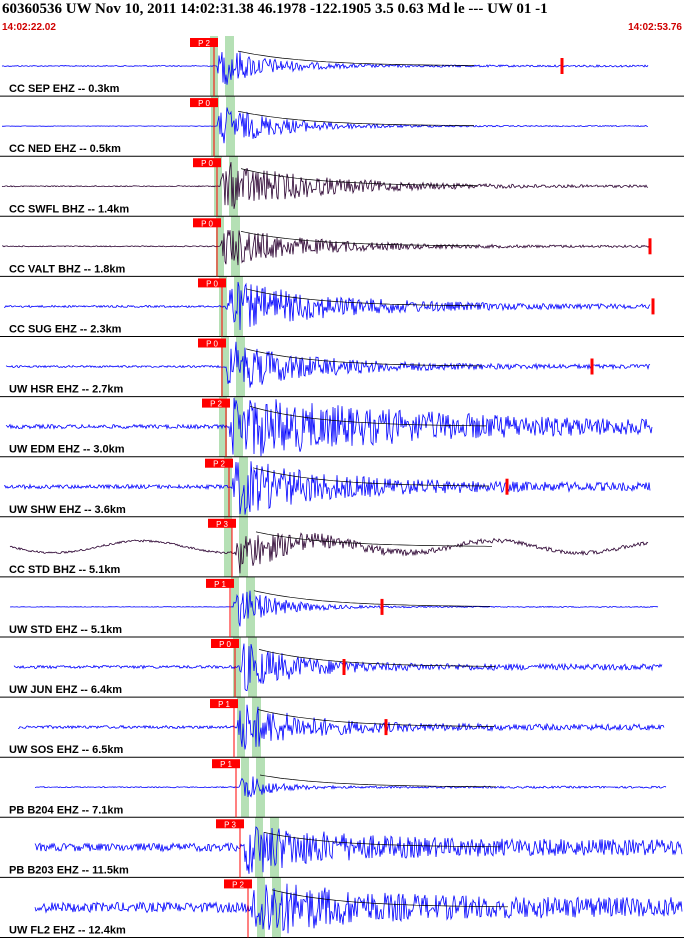 The image size is (684, 938). Describe the element at coordinates (67, 450) in the screenshot. I see `channel-label: UW EDM EHZ -- 3.0km` at that location.